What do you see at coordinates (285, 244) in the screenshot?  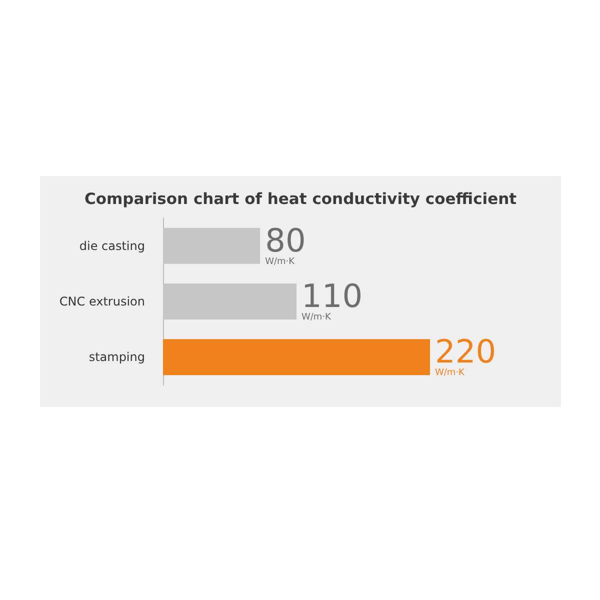 I see `data-label: 80 W/m·K` at bounding box center [285, 244].